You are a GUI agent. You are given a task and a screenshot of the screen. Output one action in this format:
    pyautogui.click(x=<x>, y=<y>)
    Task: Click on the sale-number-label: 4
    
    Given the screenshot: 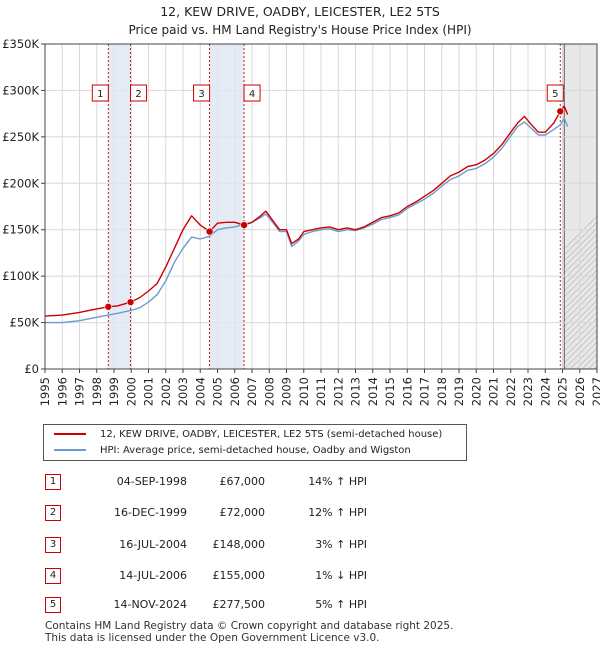 What is the action you would take?
    pyautogui.click(x=252, y=94)
    